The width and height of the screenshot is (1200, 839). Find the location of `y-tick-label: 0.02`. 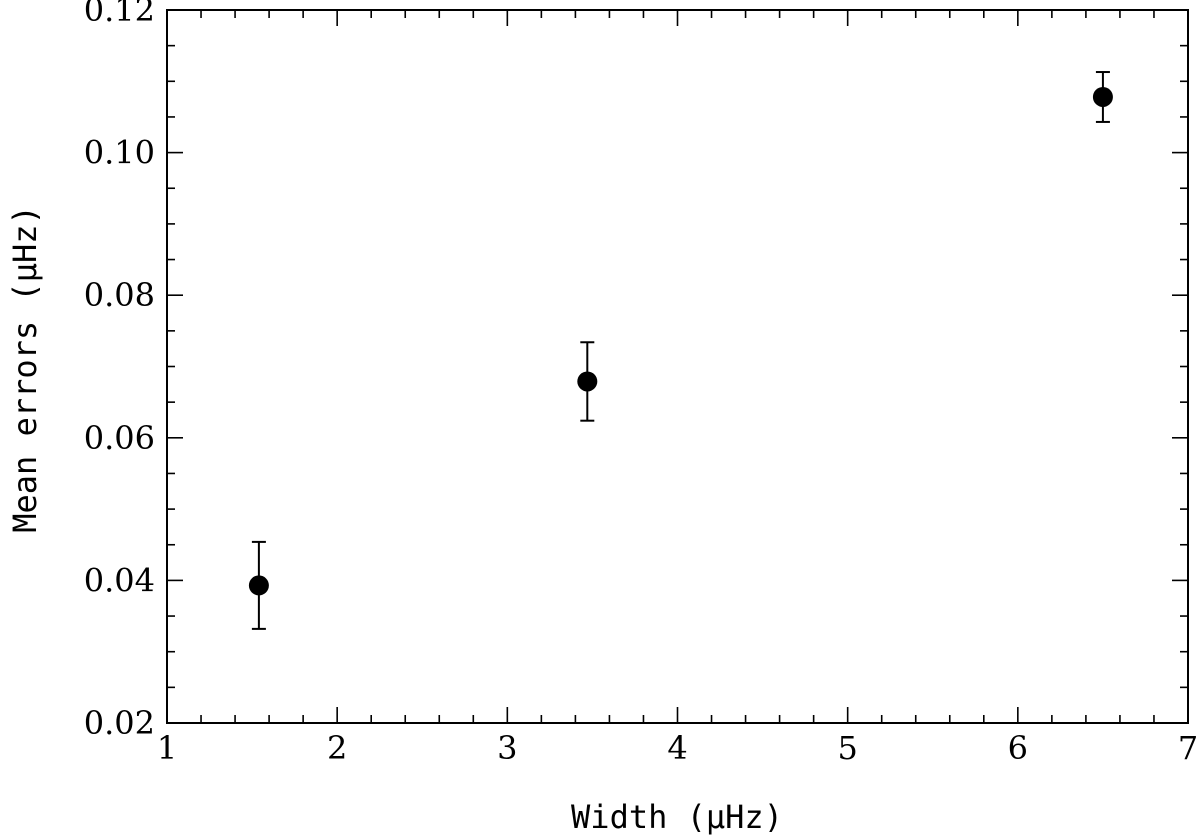

y-tick-label: 0.02 is located at coordinates (119, 723).